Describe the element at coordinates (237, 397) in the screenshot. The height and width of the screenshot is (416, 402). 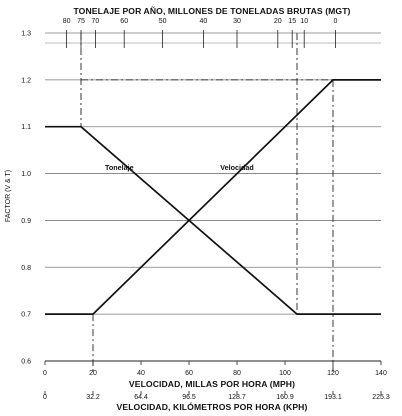
I see `x2-tick-label: 128.7` at that location.